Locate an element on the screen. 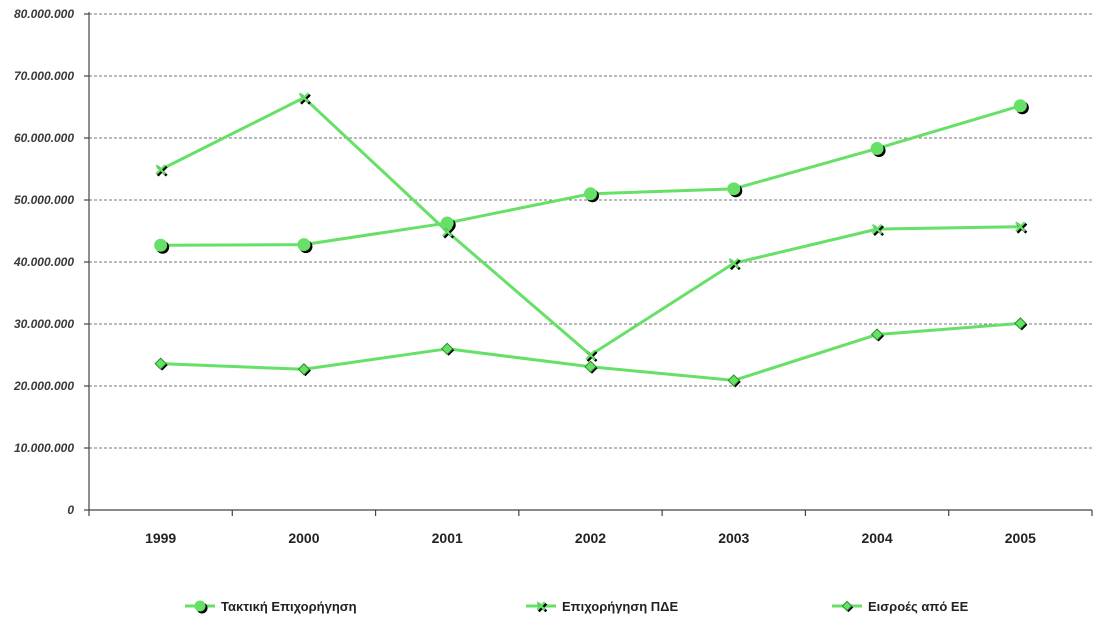 Image resolution: width=1102 pixels, height=626 pixels. series-2-point-2001-shape is located at coordinates (447, 349).